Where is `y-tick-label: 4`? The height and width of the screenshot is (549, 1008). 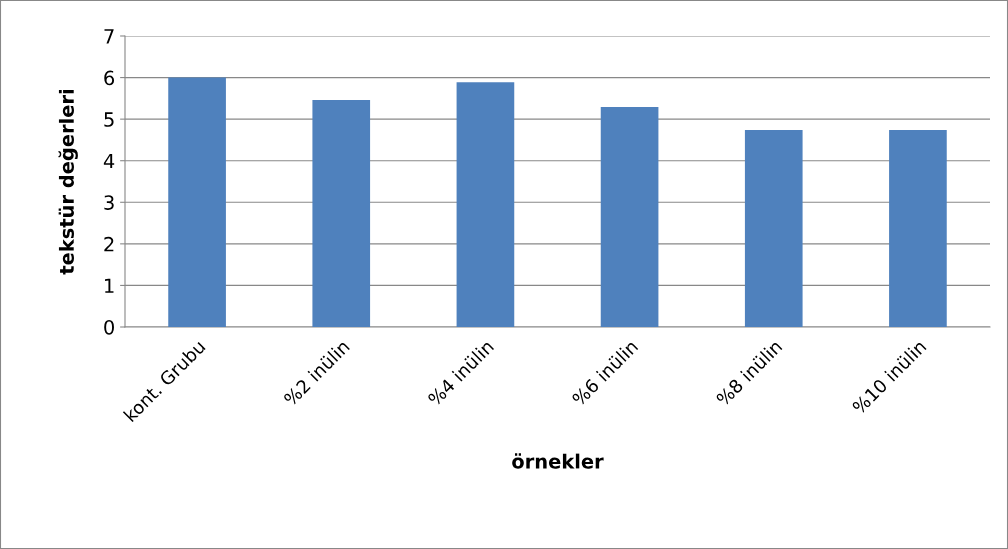 y-tick-label: 4 is located at coordinates (109, 161).